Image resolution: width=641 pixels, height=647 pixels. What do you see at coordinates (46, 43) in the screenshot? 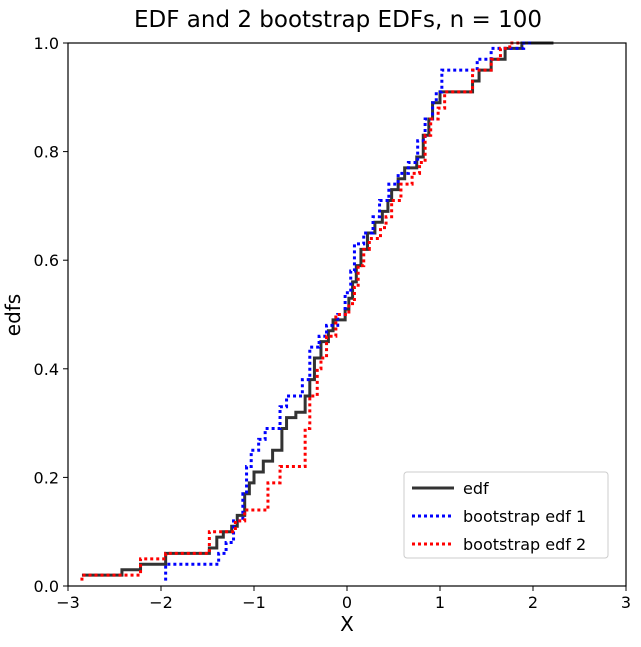
I see `y-tick-label: 1.0` at bounding box center [46, 43].